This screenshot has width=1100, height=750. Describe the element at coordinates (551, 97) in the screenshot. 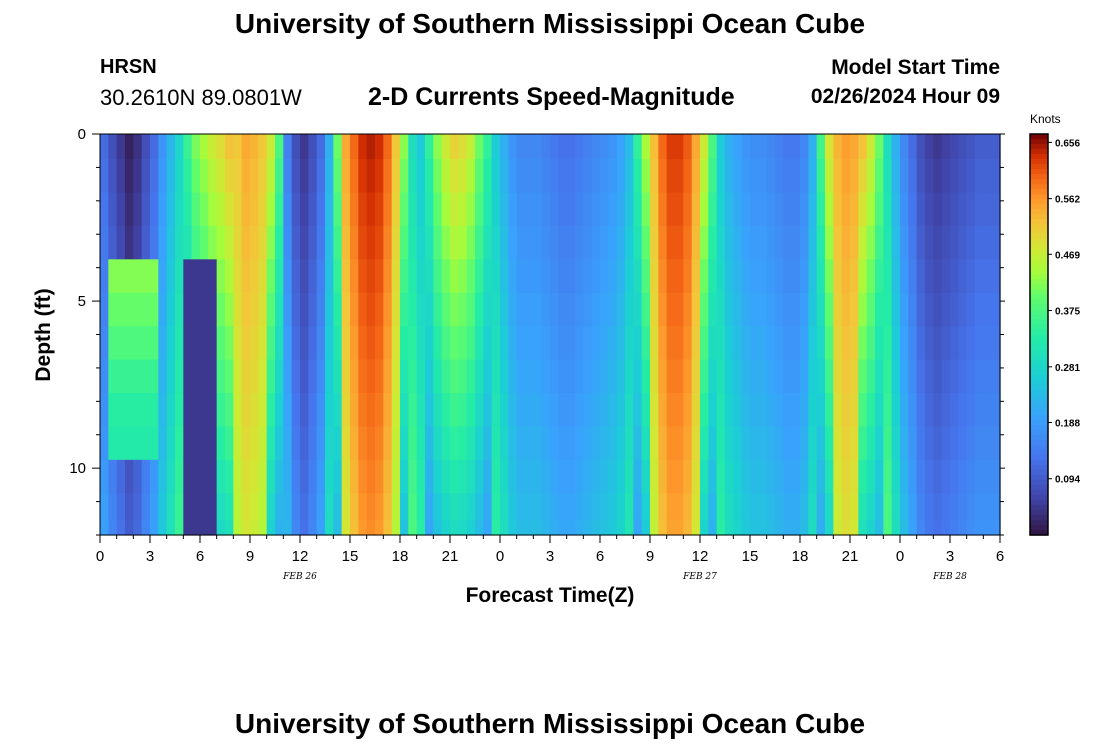

I see `chart-subtitle: 2-D Currents Speed-Magnitude` at that location.